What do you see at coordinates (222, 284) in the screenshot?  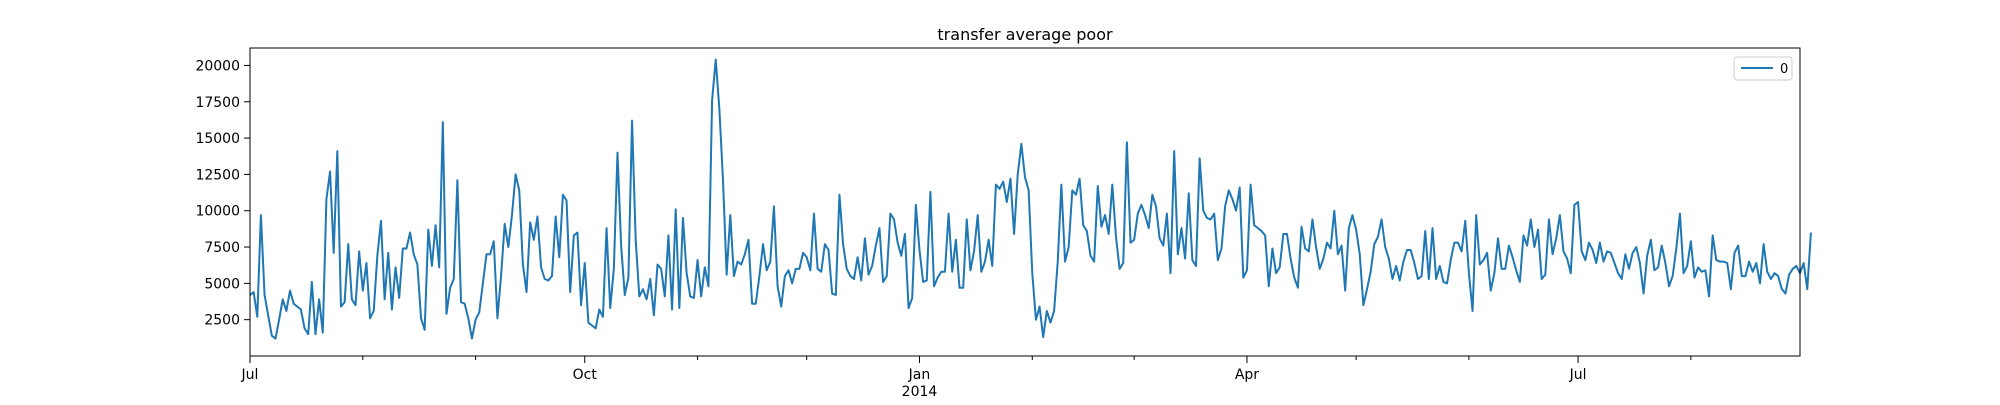 I see `y-tick-label: 5000` at bounding box center [222, 284].